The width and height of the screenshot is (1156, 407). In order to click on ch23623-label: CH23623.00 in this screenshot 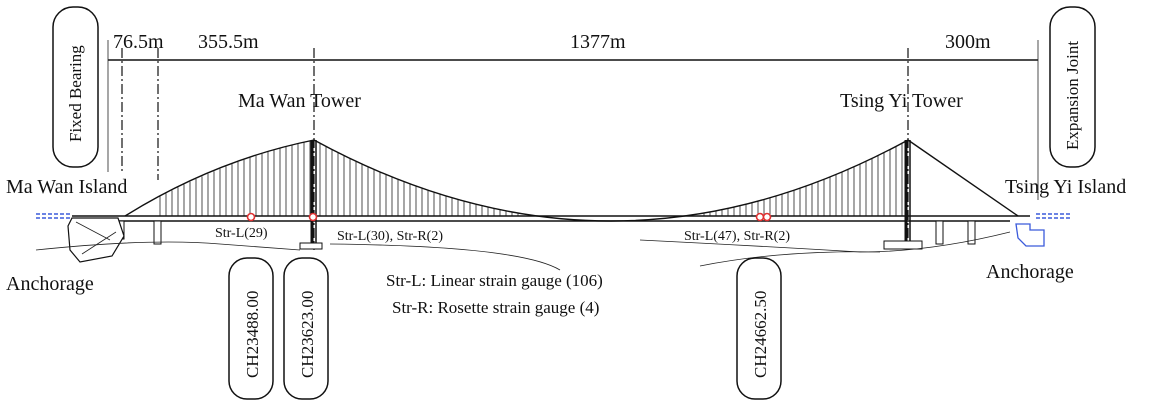, I will do `click(307, 334)`.